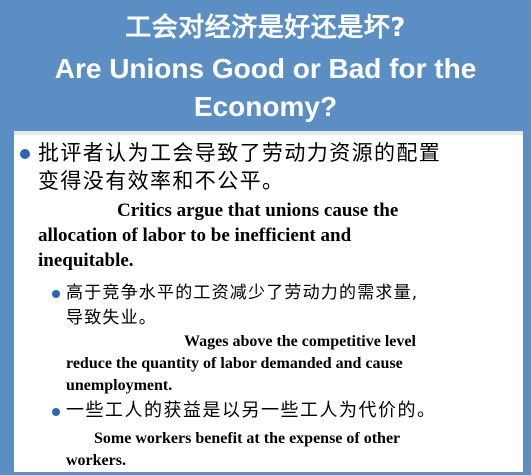 The width and height of the screenshot is (531, 475). Describe the element at coordinates (25, 154) in the screenshot. I see `bullet-dot-icon` at that location.